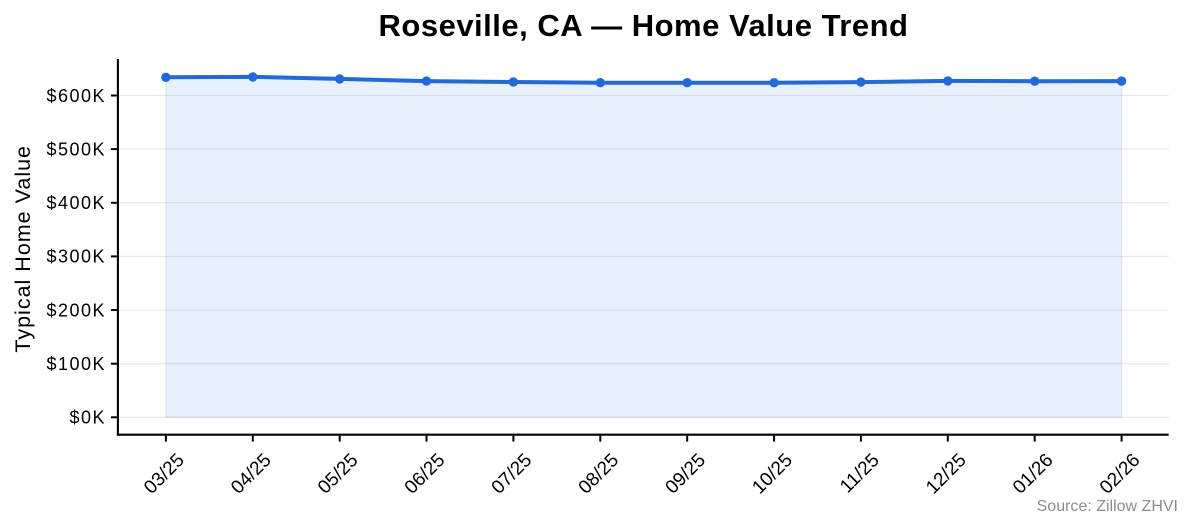  What do you see at coordinates (23, 249) in the screenshot?
I see `svg-text: Typical Home Value` at bounding box center [23, 249].